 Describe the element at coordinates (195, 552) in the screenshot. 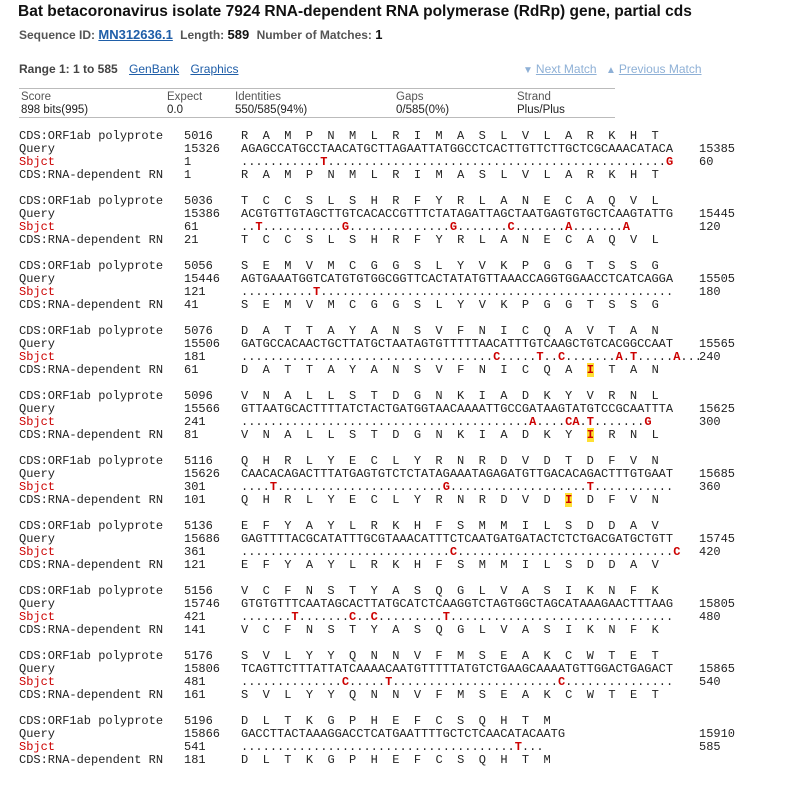

I see `sbjct-start: 361` at that location.